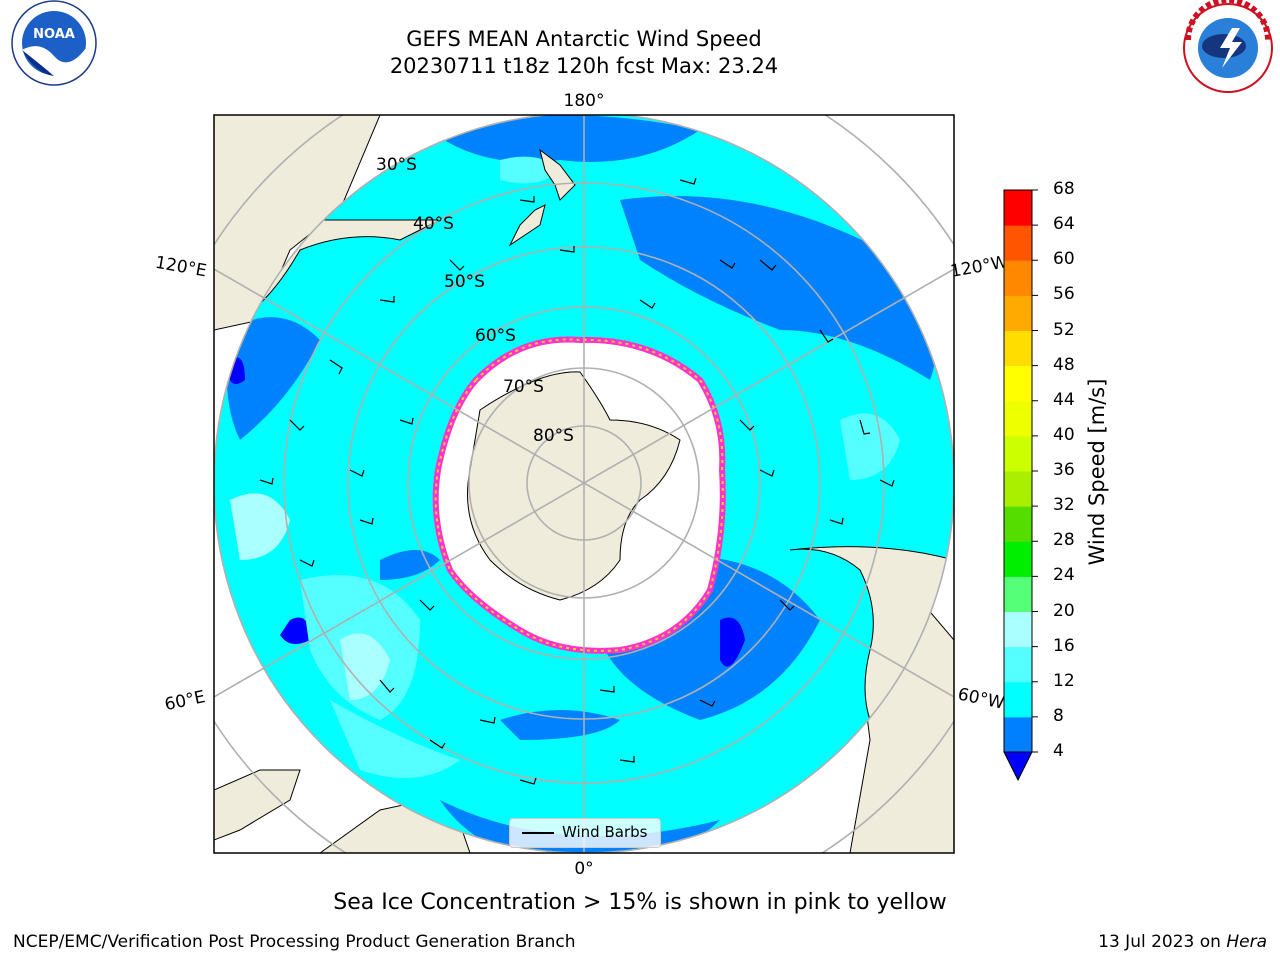 The height and width of the screenshot is (960, 1280). I want to click on colorbar, so click(1020, 485).